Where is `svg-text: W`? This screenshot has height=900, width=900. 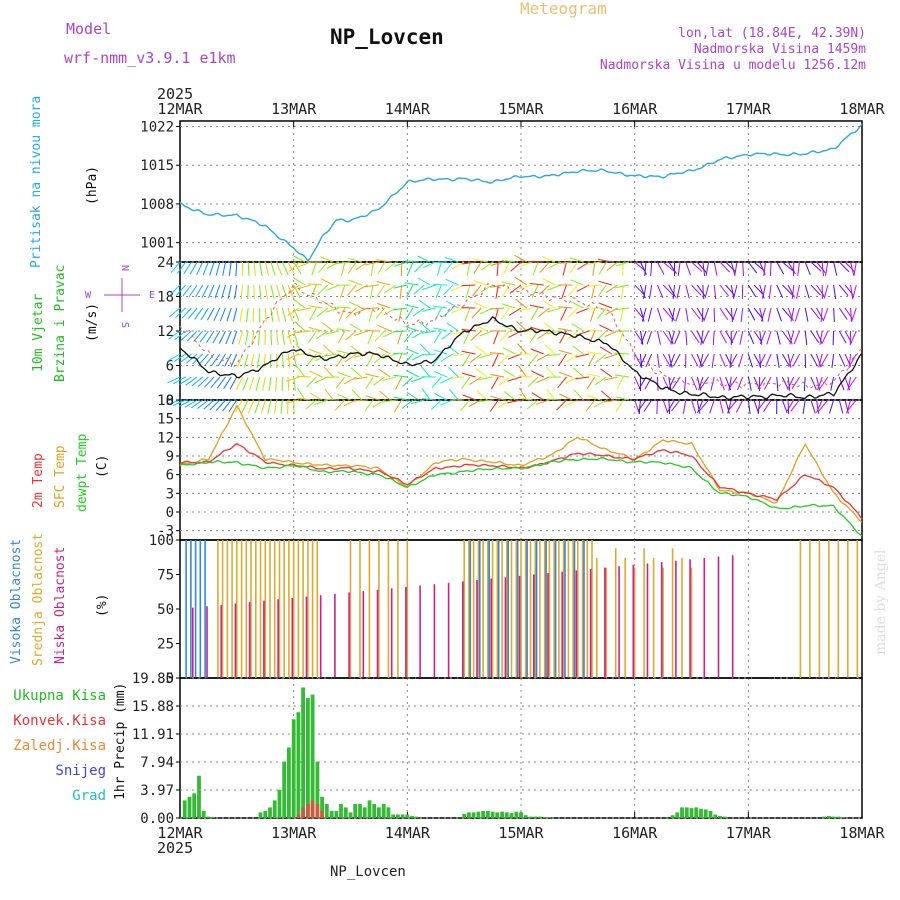
svg-text: W is located at coordinates (88, 295).